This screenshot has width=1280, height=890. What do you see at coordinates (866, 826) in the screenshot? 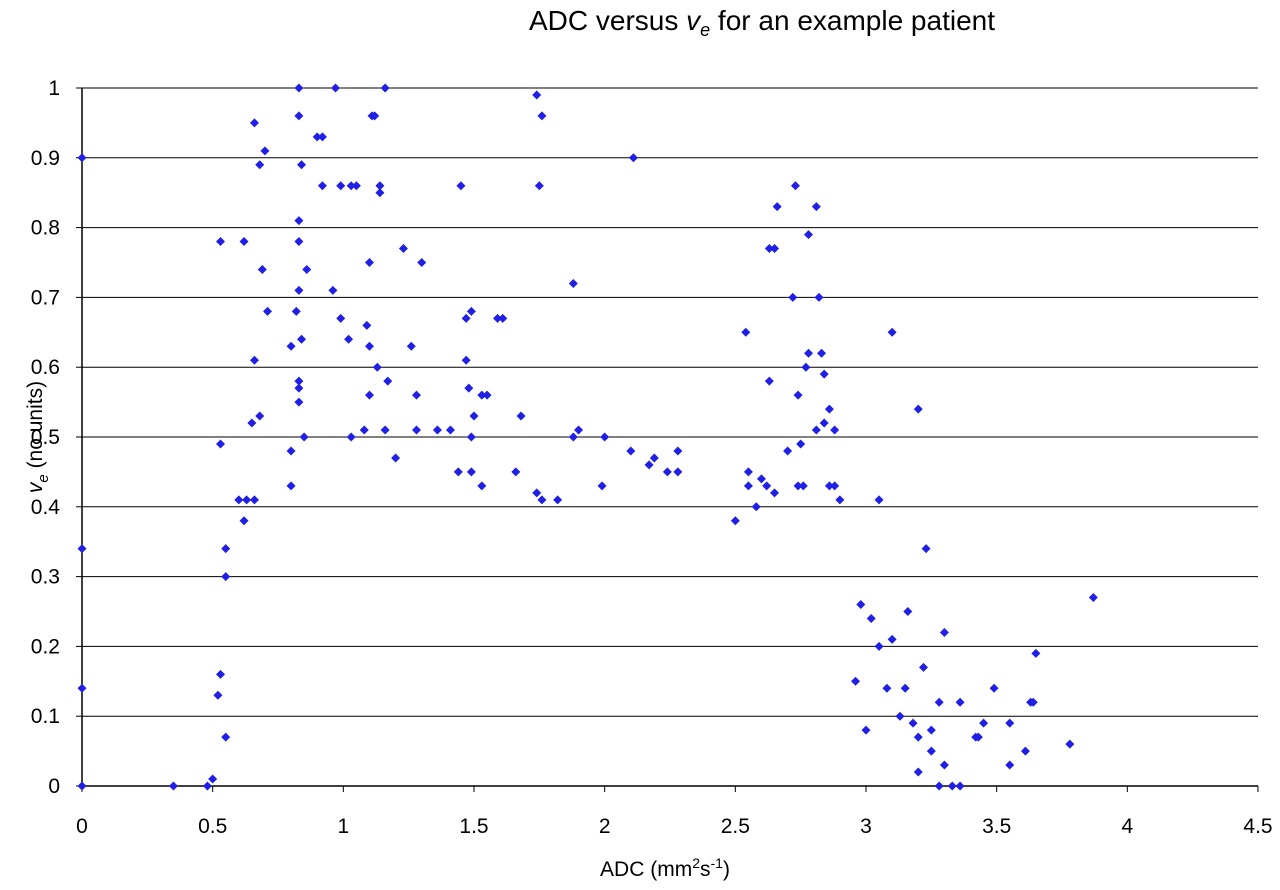
I see `x-tick-label-6: 3` at bounding box center [866, 826].